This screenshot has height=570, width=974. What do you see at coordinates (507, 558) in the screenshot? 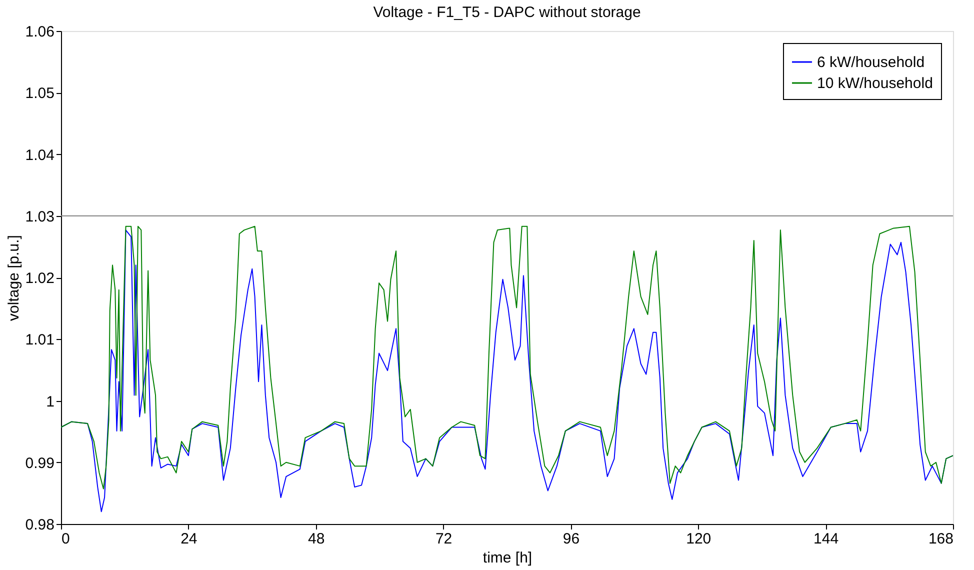
I see `x-axis-title: time [h]` at bounding box center [507, 558].